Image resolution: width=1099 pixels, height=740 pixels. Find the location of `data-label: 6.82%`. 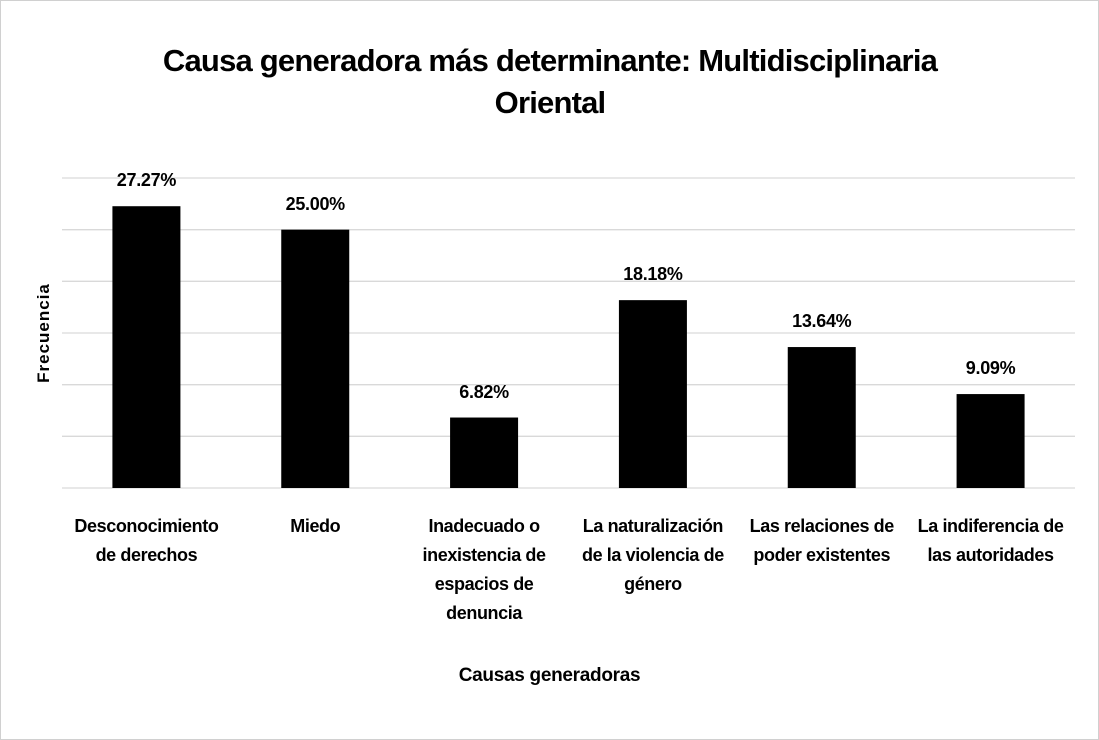

data-label: 6.82% is located at coordinates (484, 391).